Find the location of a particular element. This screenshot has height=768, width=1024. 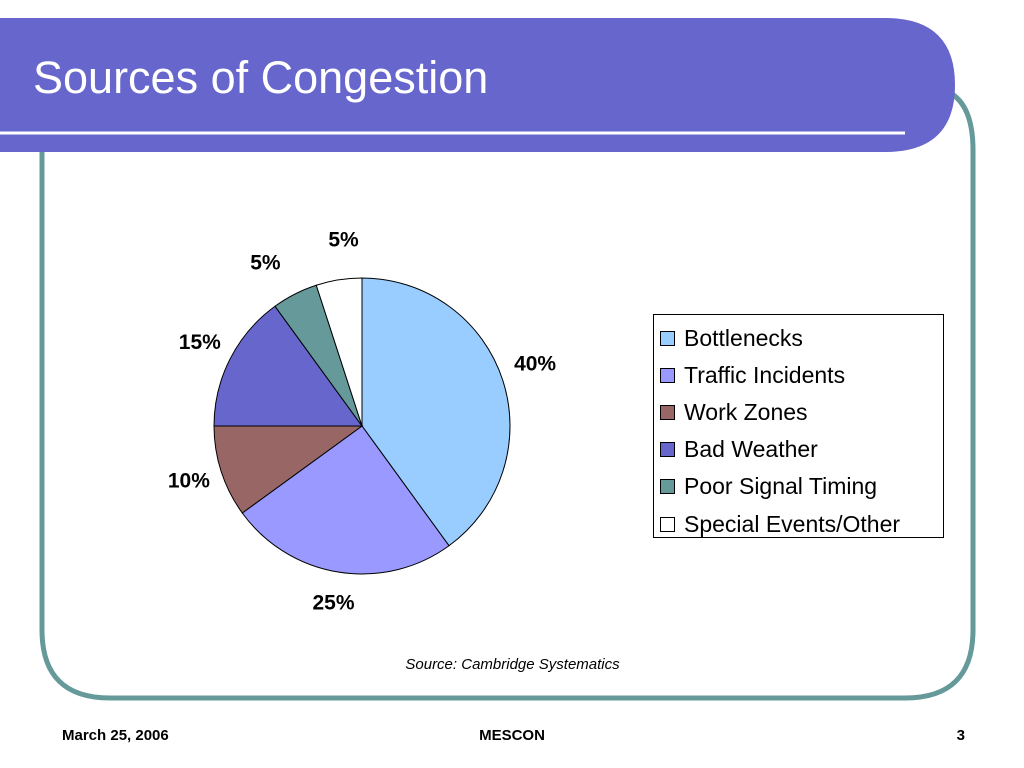

legend-item-traffic-incidents: Traffic Incidents is located at coordinates (752, 375).